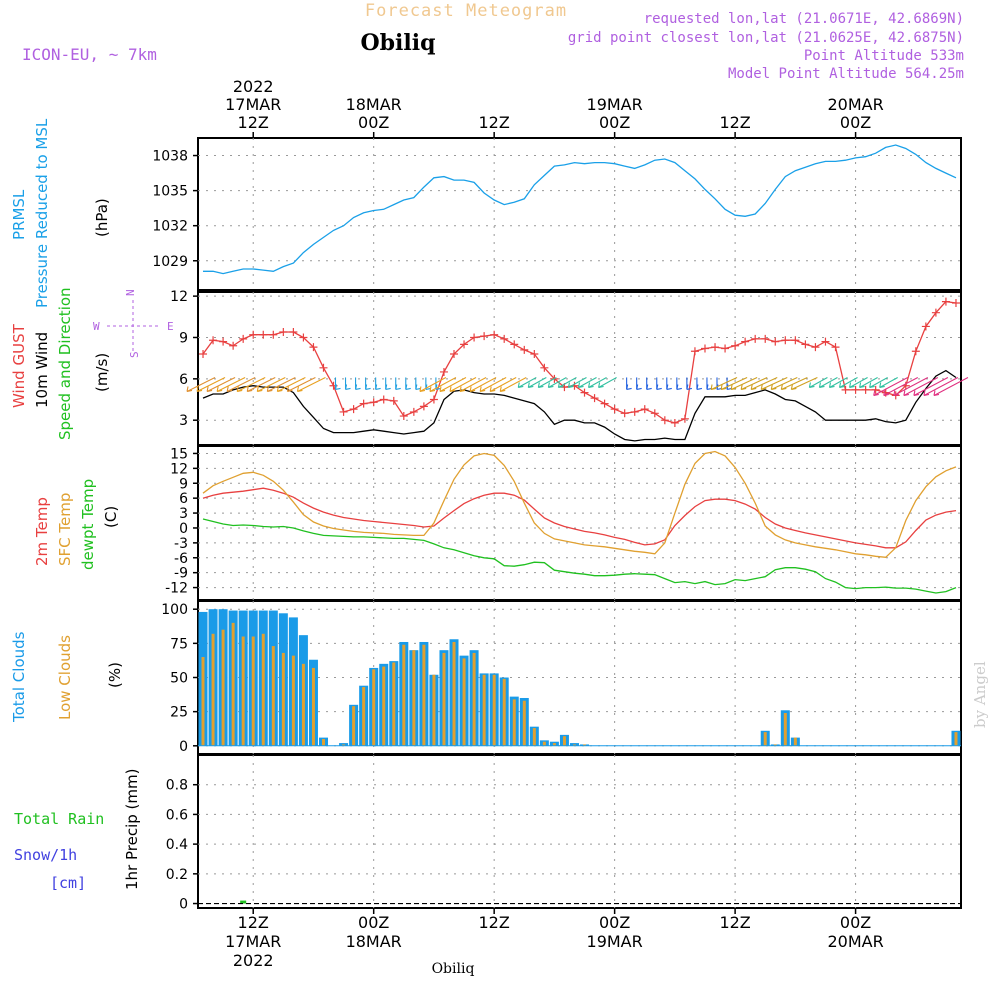 Image resolution: width=1000 pixels, height=1000 pixels. Describe the element at coordinates (102, 372) in the screenshot. I see `wind-unit: (m/s)` at that location.